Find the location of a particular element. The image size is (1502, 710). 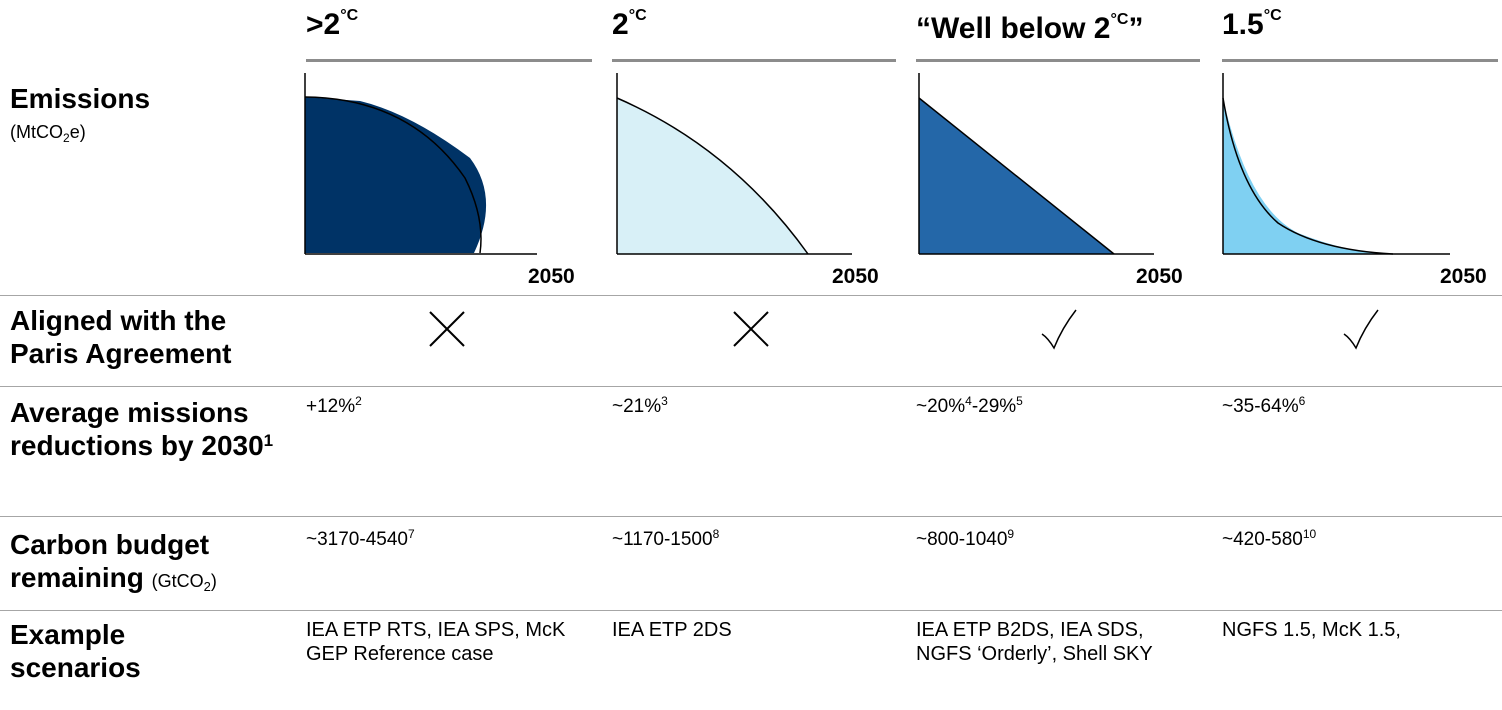

header-rule-2c is located at coordinates (754, 60).